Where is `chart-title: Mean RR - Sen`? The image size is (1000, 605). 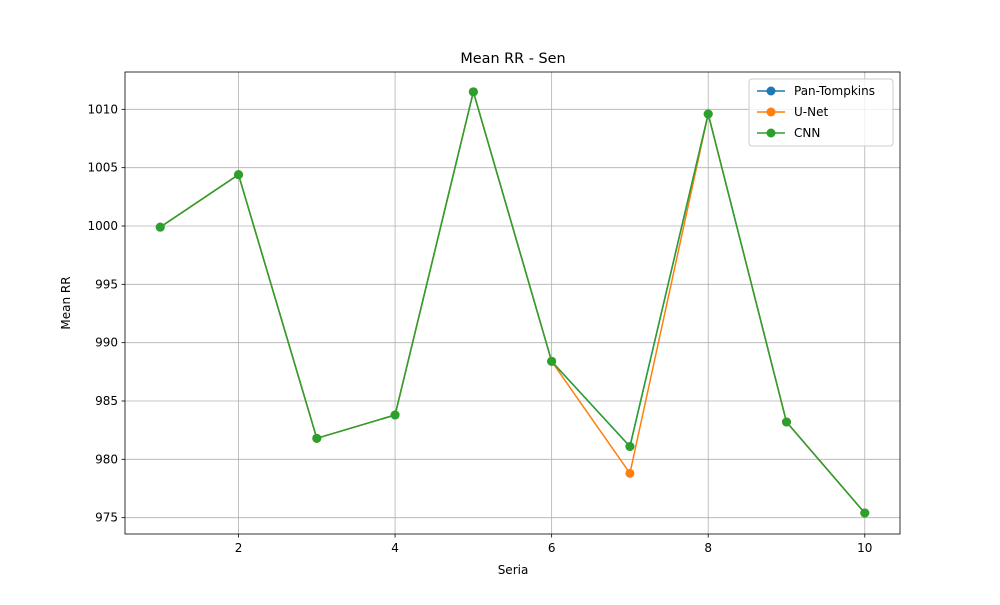 chart-title: Mean RR - Sen is located at coordinates (512, 59).